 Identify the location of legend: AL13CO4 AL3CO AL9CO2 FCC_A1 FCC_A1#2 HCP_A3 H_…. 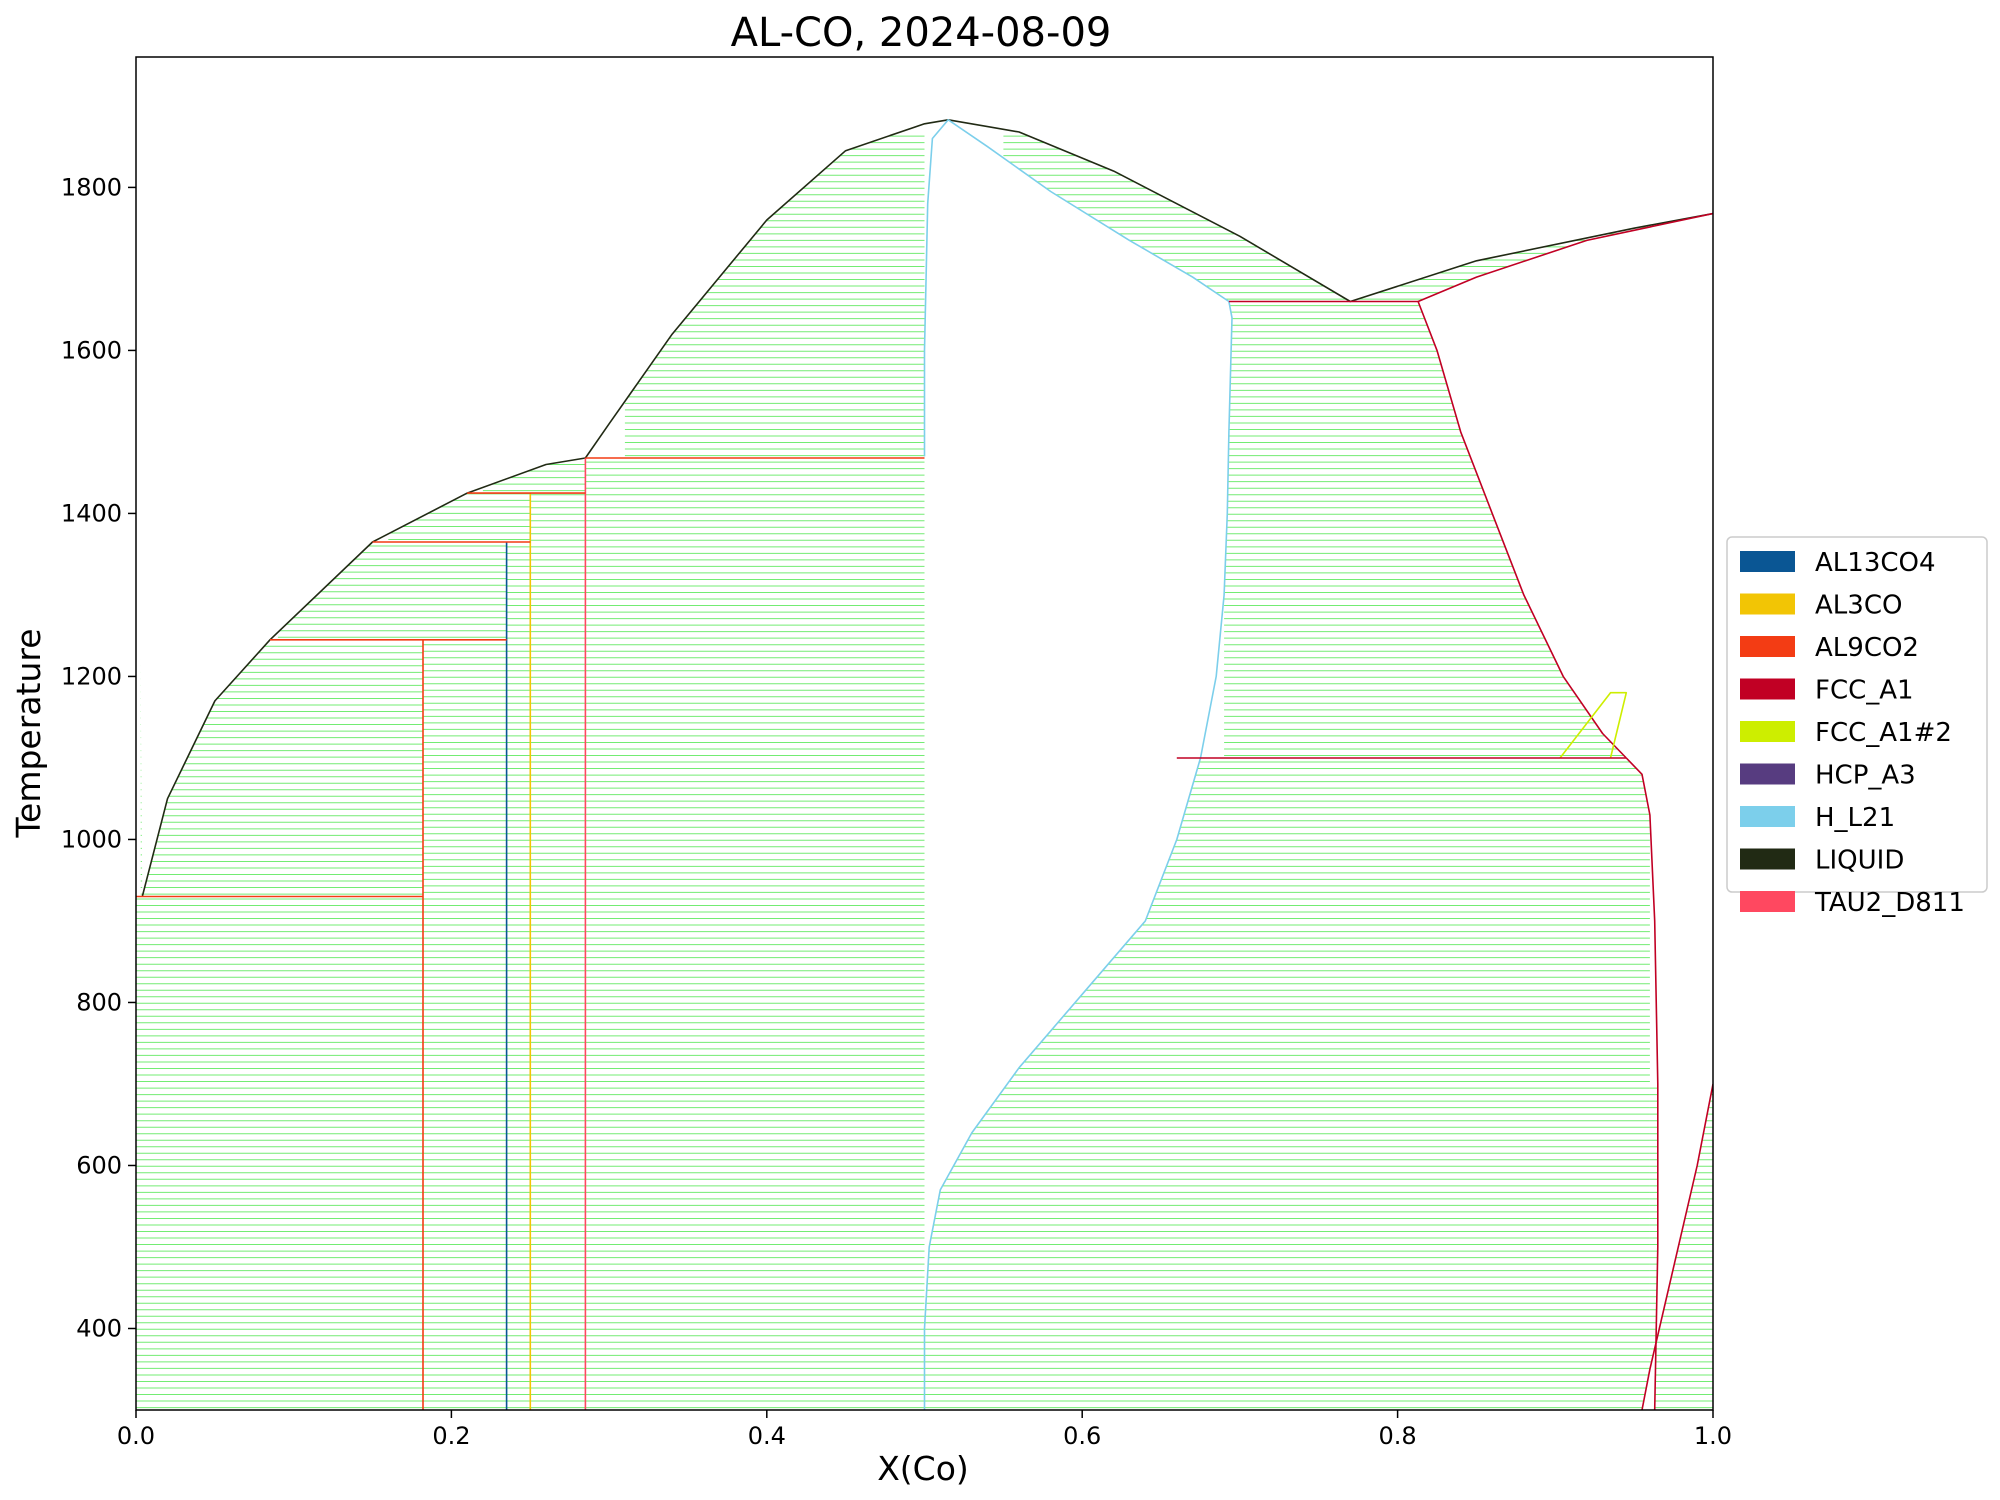
(1857, 727).